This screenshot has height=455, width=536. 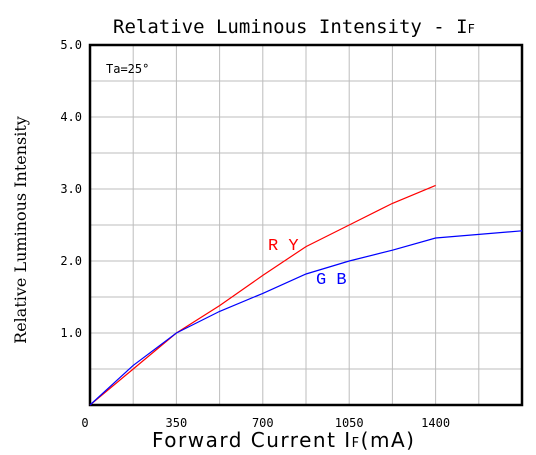 What do you see at coordinates (331, 280) in the screenshot?
I see `series-label-gb: G B` at bounding box center [331, 280].